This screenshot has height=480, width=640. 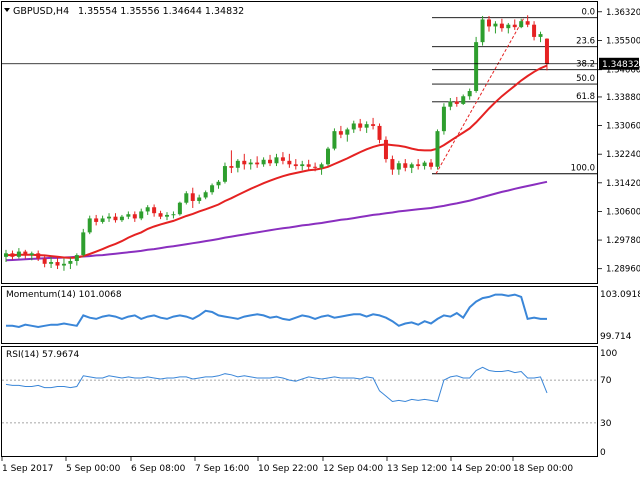 What do you see at coordinates (585, 79) in the screenshot?
I see `fibo-level-label: 50.0` at bounding box center [585, 79].